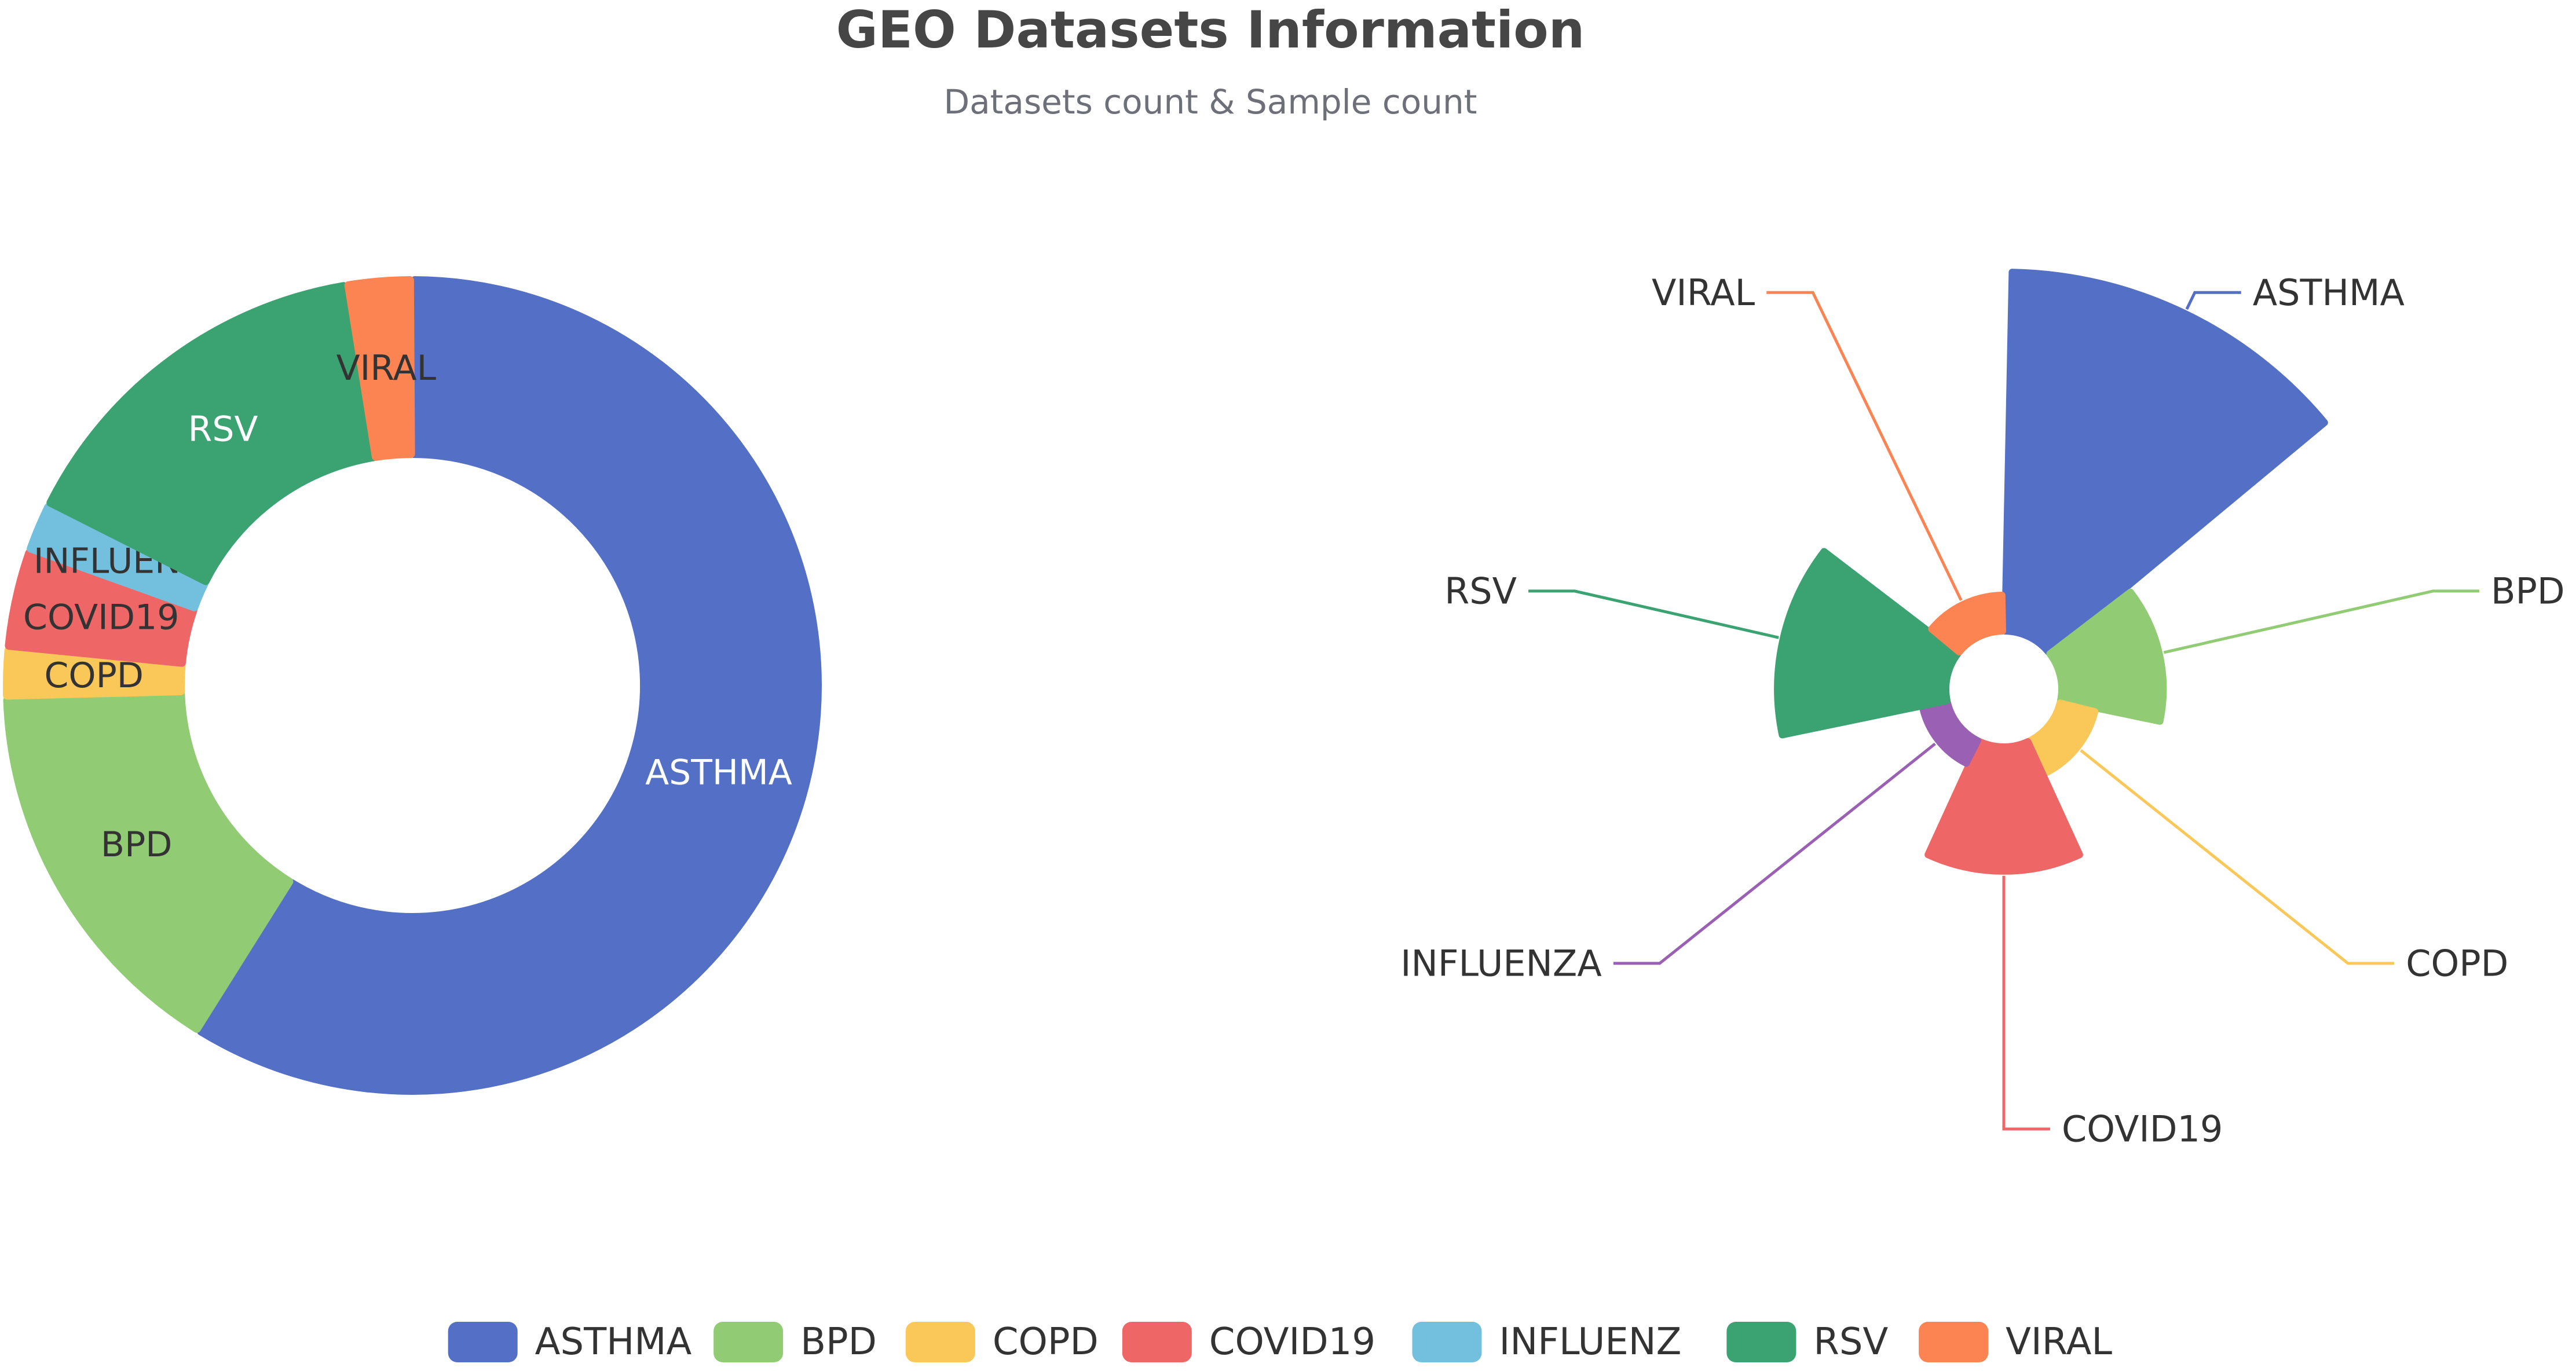 The image size is (2576, 1371). Describe the element at coordinates (1480, 591) in the screenshot. I see `rose-label-rsv: RSV` at that location.